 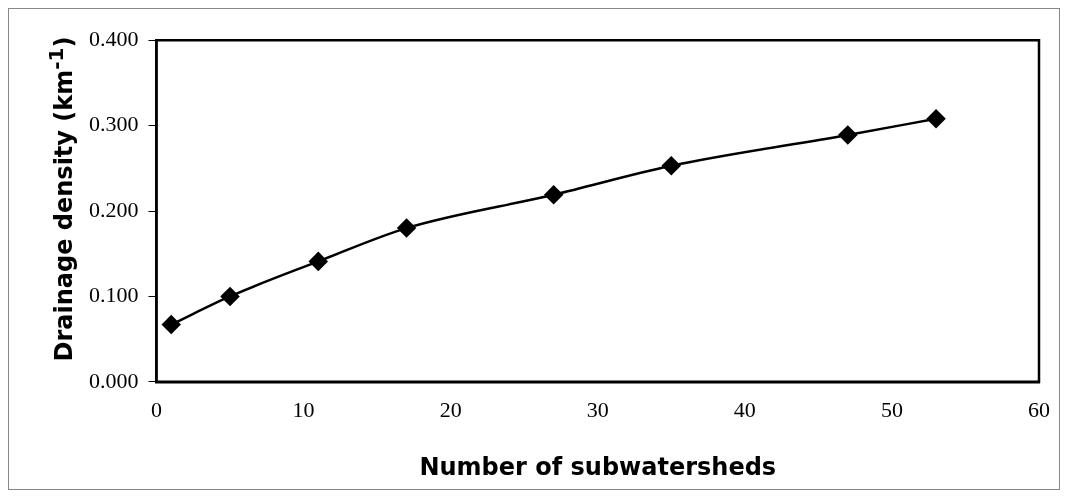 I want to click on x-tick-label: 20, so click(x=450, y=409).